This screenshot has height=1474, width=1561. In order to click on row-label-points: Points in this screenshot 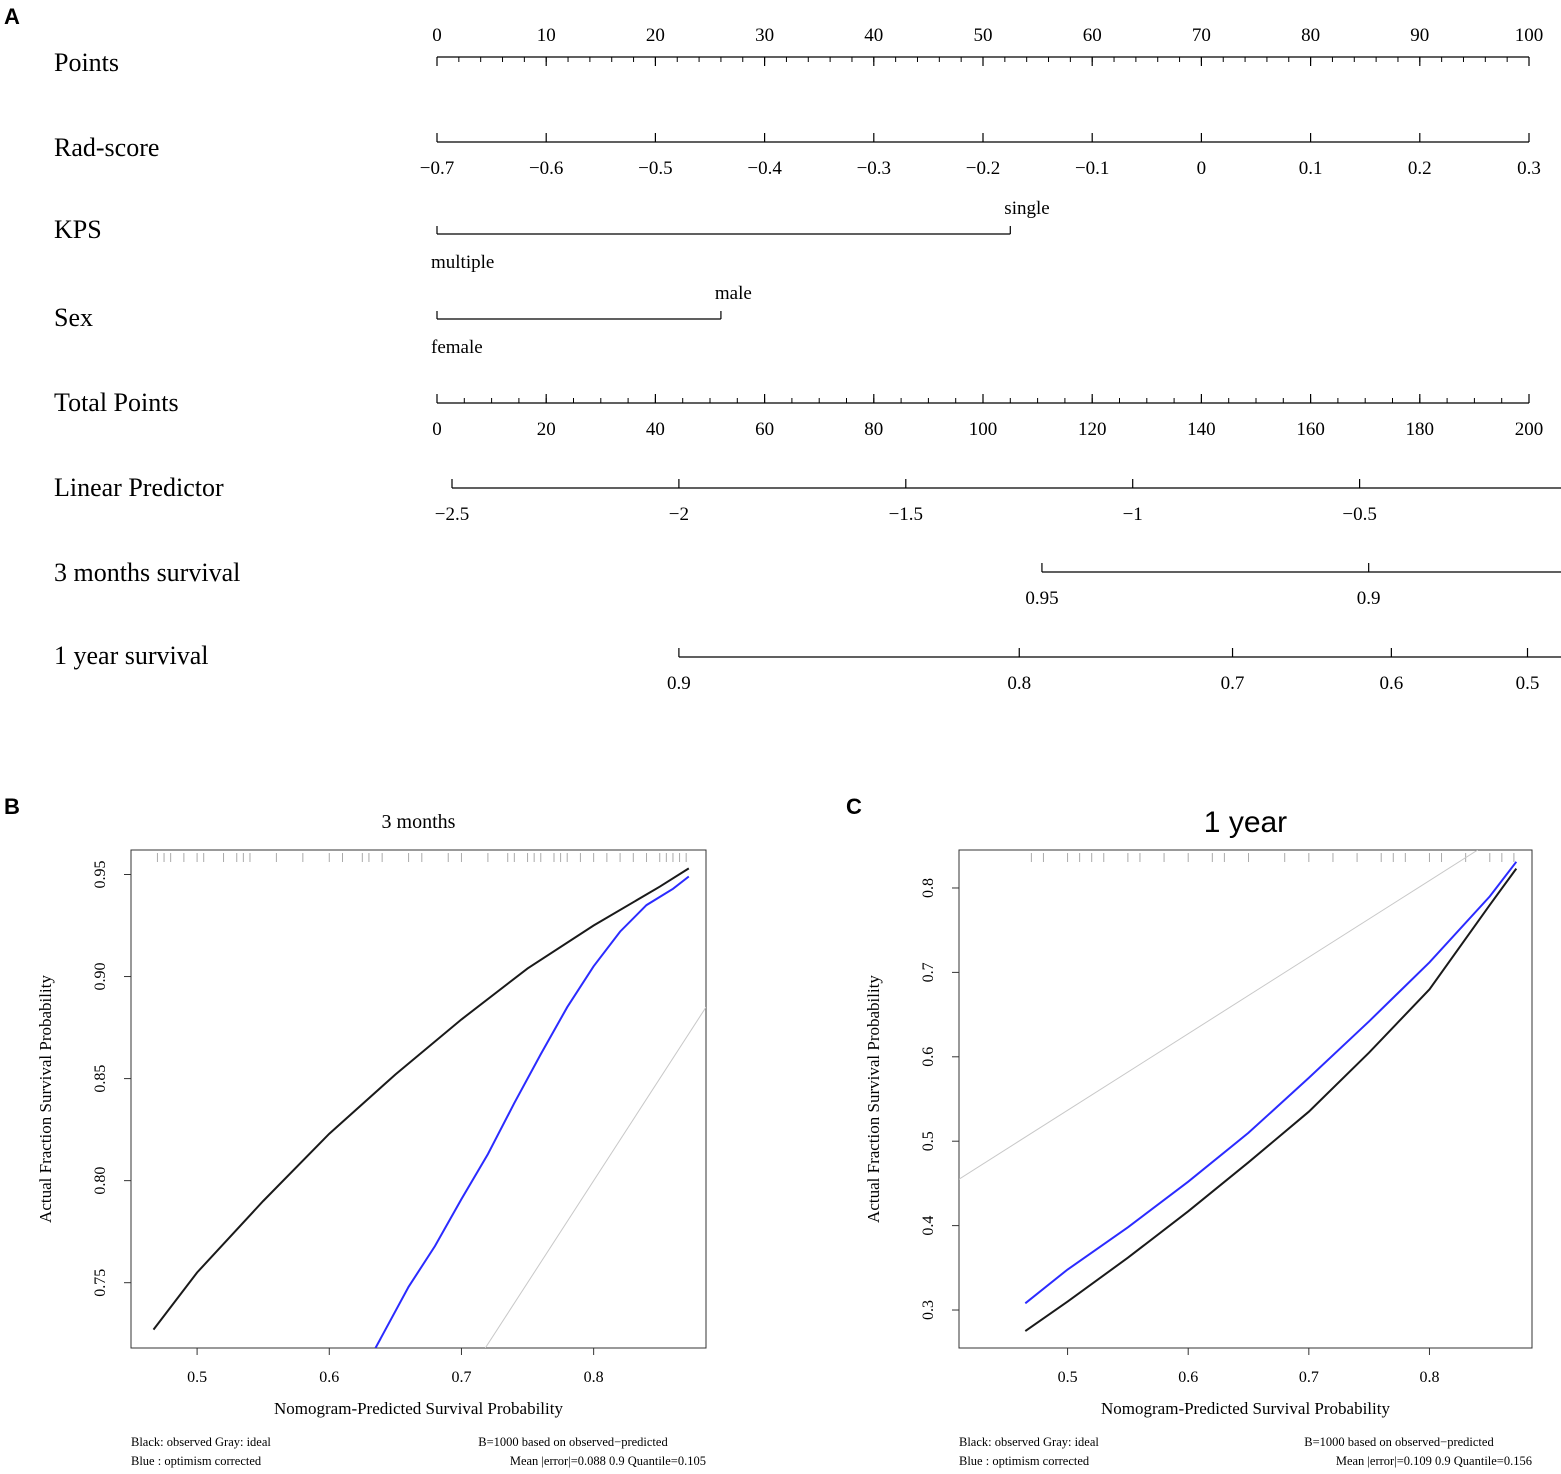, I will do `click(86, 62)`.